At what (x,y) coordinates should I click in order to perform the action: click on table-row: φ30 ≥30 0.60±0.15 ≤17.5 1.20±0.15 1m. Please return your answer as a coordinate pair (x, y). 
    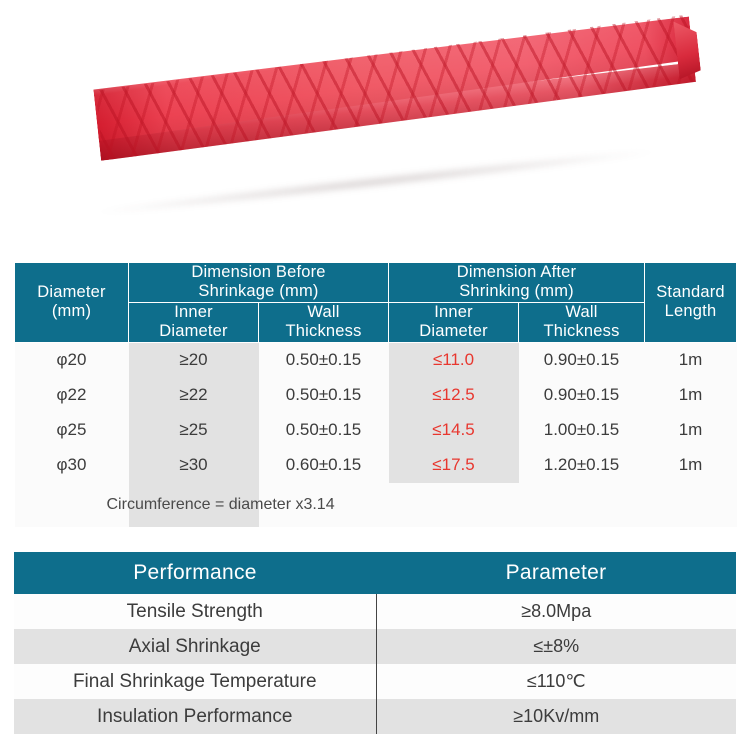
    Looking at the image, I should click on (375, 465).